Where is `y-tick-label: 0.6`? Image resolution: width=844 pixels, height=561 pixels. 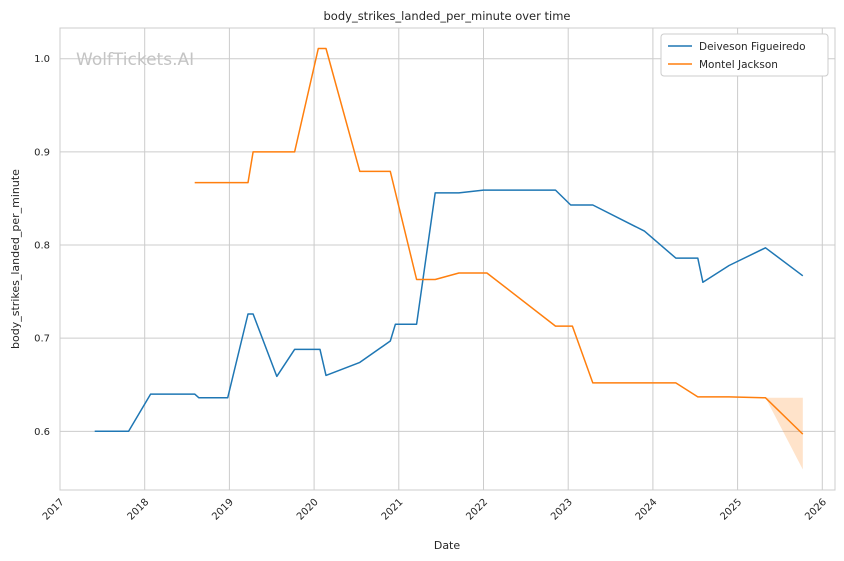
y-tick-label: 0.6 is located at coordinates (42, 432).